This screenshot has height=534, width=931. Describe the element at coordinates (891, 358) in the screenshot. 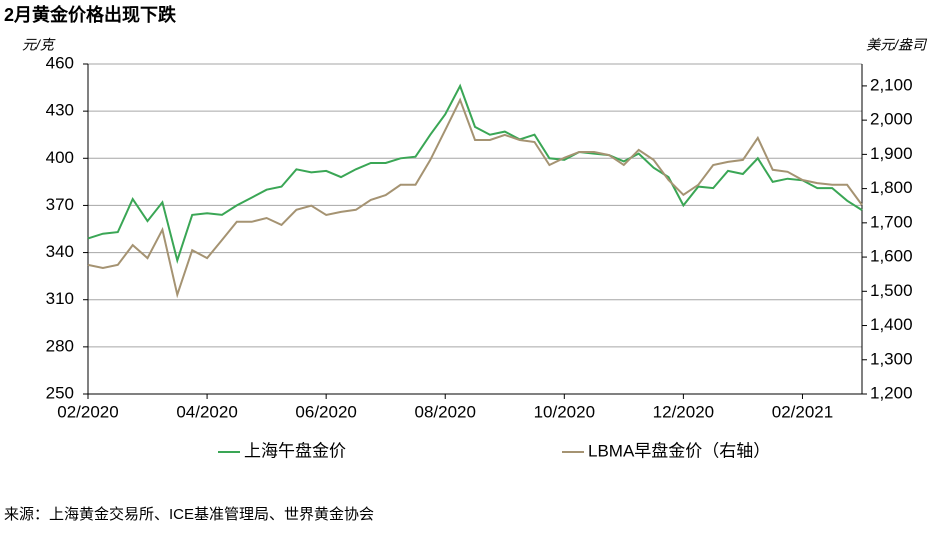

I see `y2-tick-label: 1,300` at that location.